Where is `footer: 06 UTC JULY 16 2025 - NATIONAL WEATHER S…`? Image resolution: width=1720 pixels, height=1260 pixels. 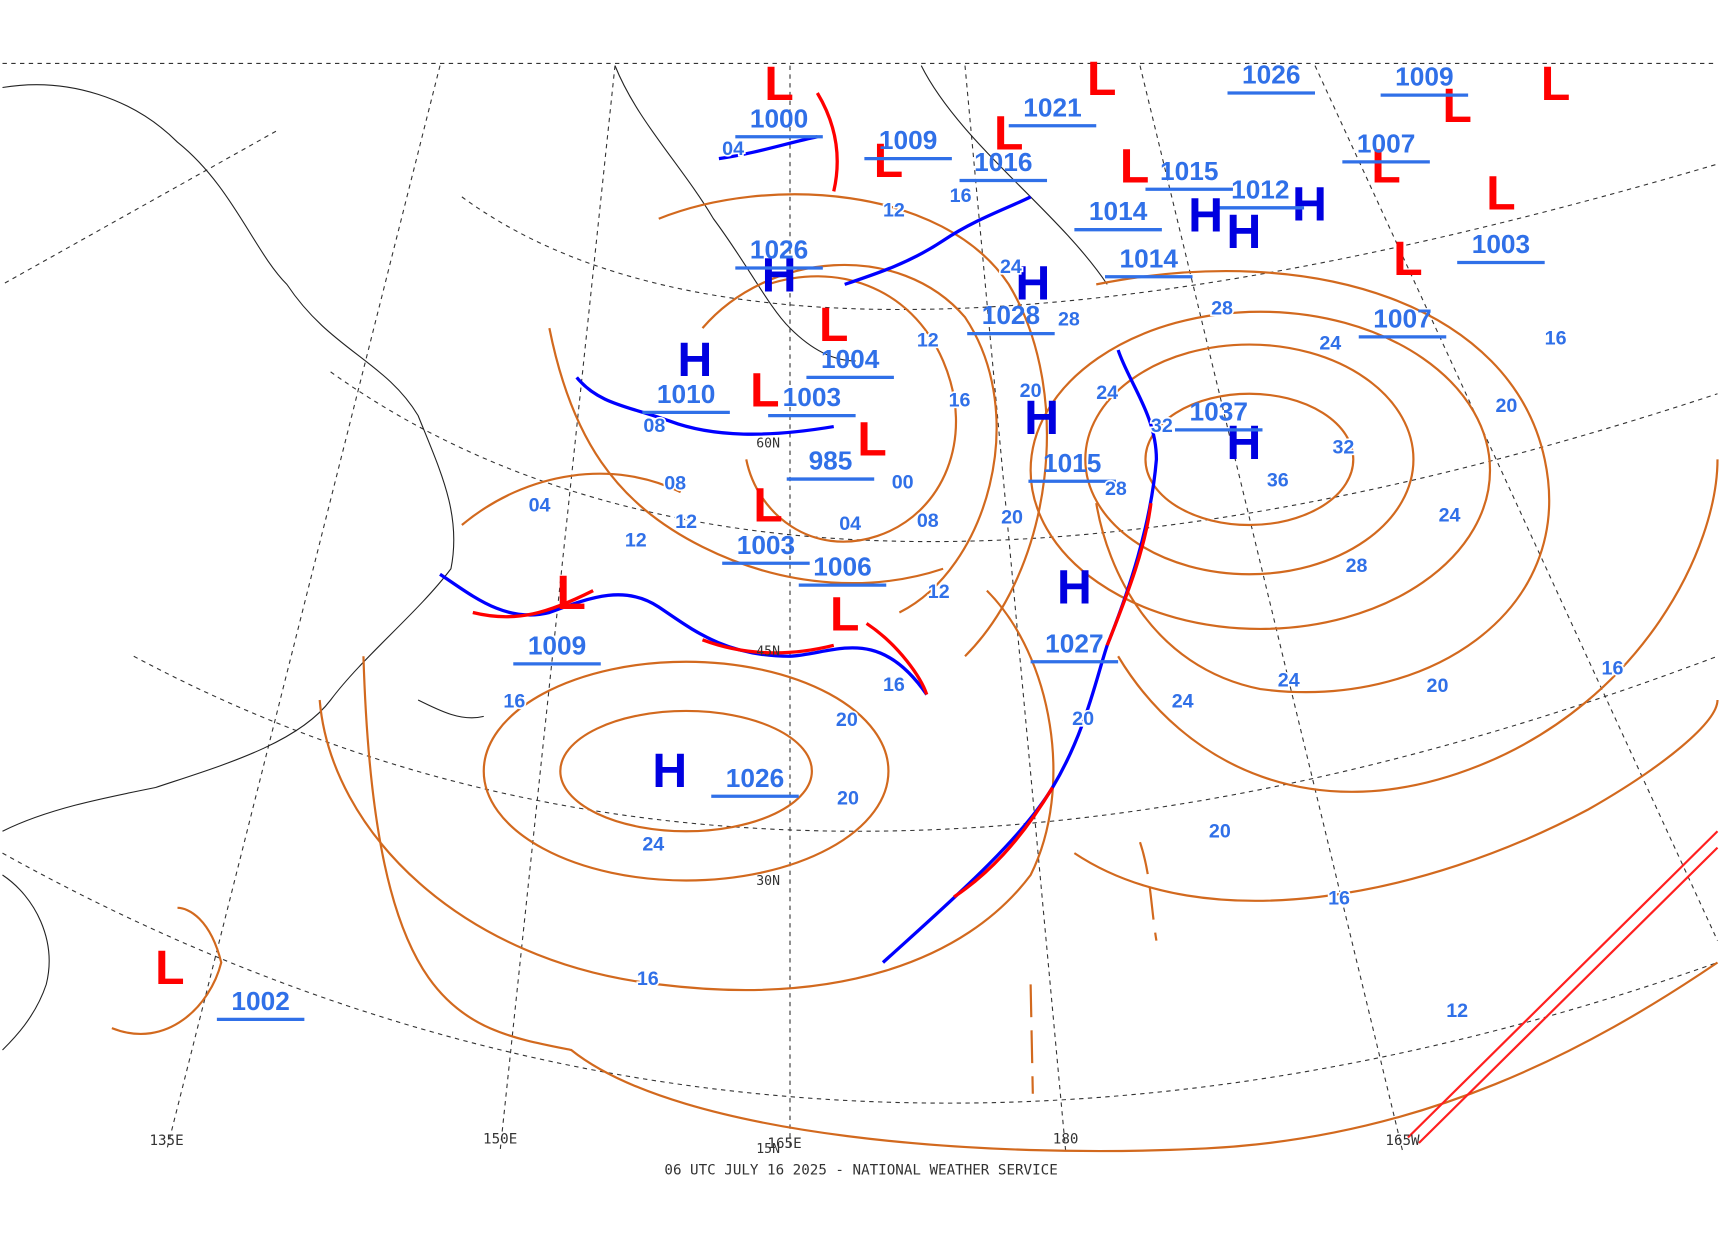 footer: 06 UTC JULY 16 2025 - NATIONAL WEATHER S… is located at coordinates (860, 1170).